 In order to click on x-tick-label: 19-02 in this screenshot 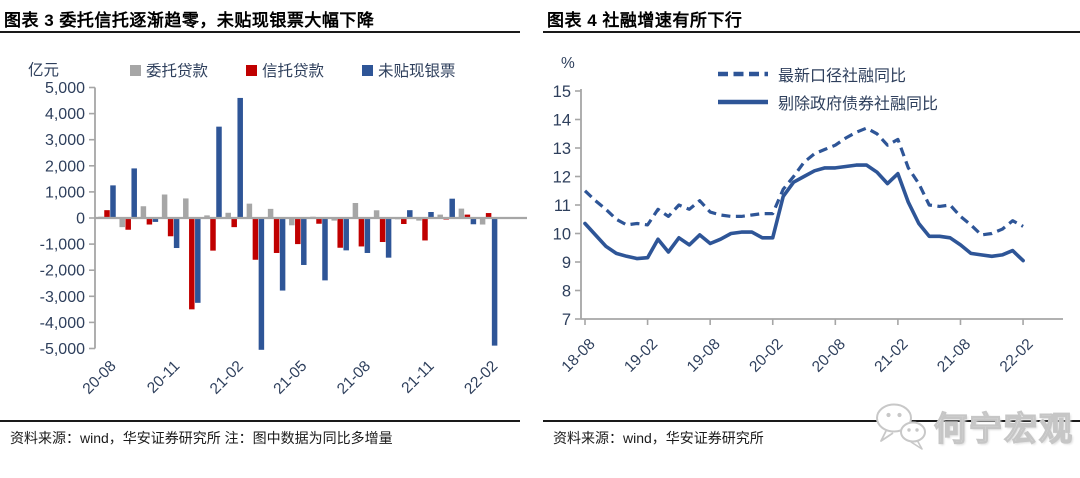, I will do `click(641, 356)`.